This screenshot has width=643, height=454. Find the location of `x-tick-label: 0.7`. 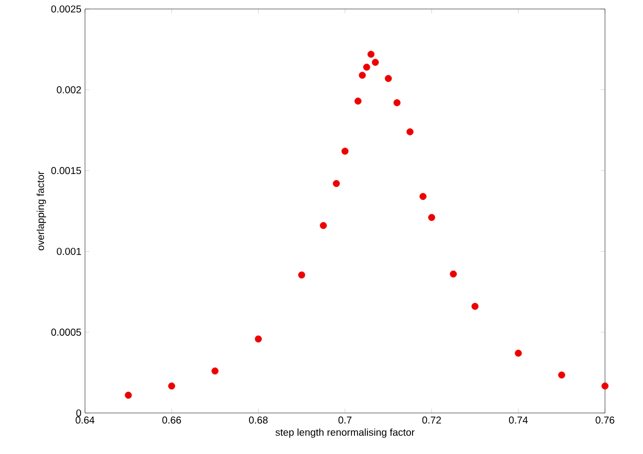

x-tick-label: 0.7 is located at coordinates (345, 420).